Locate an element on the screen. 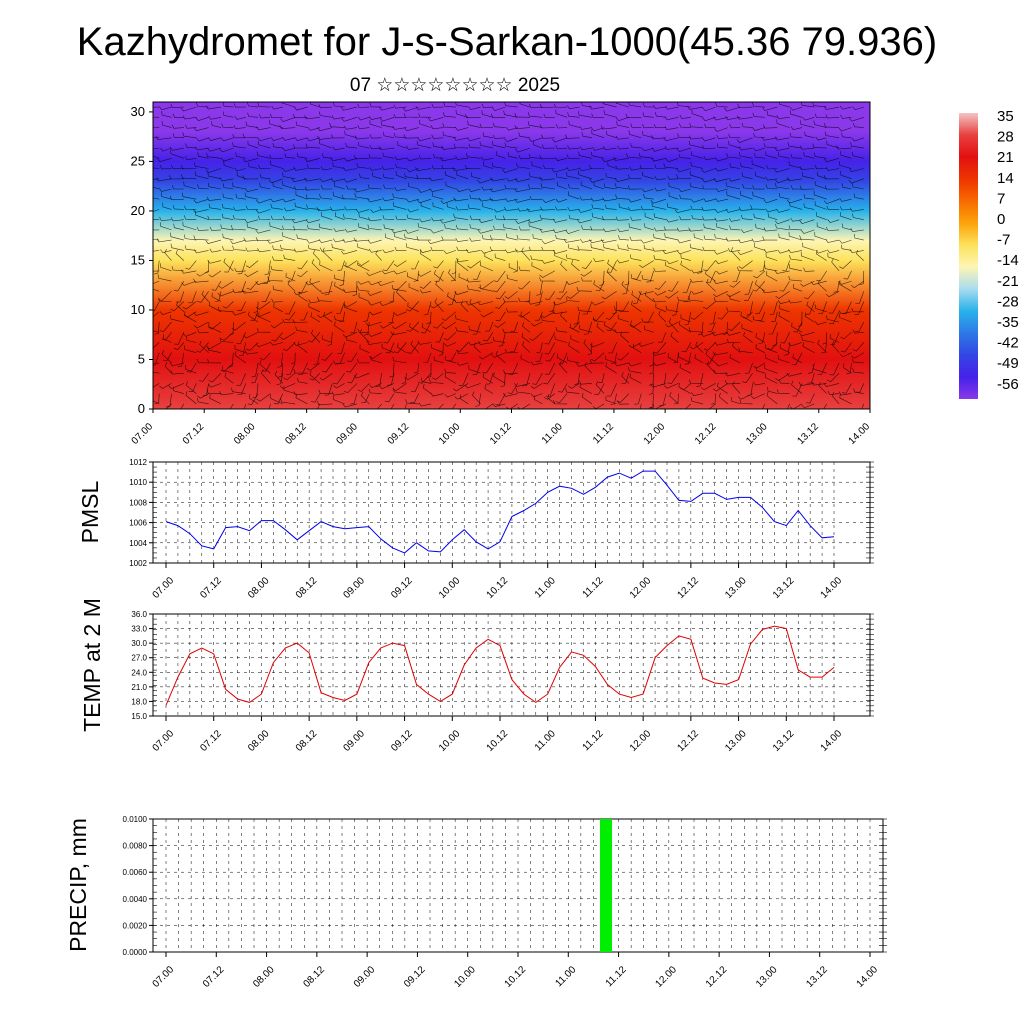 This screenshot has width=1024, height=1029. temp-ytick-label: 21.0 is located at coordinates (139, 687).